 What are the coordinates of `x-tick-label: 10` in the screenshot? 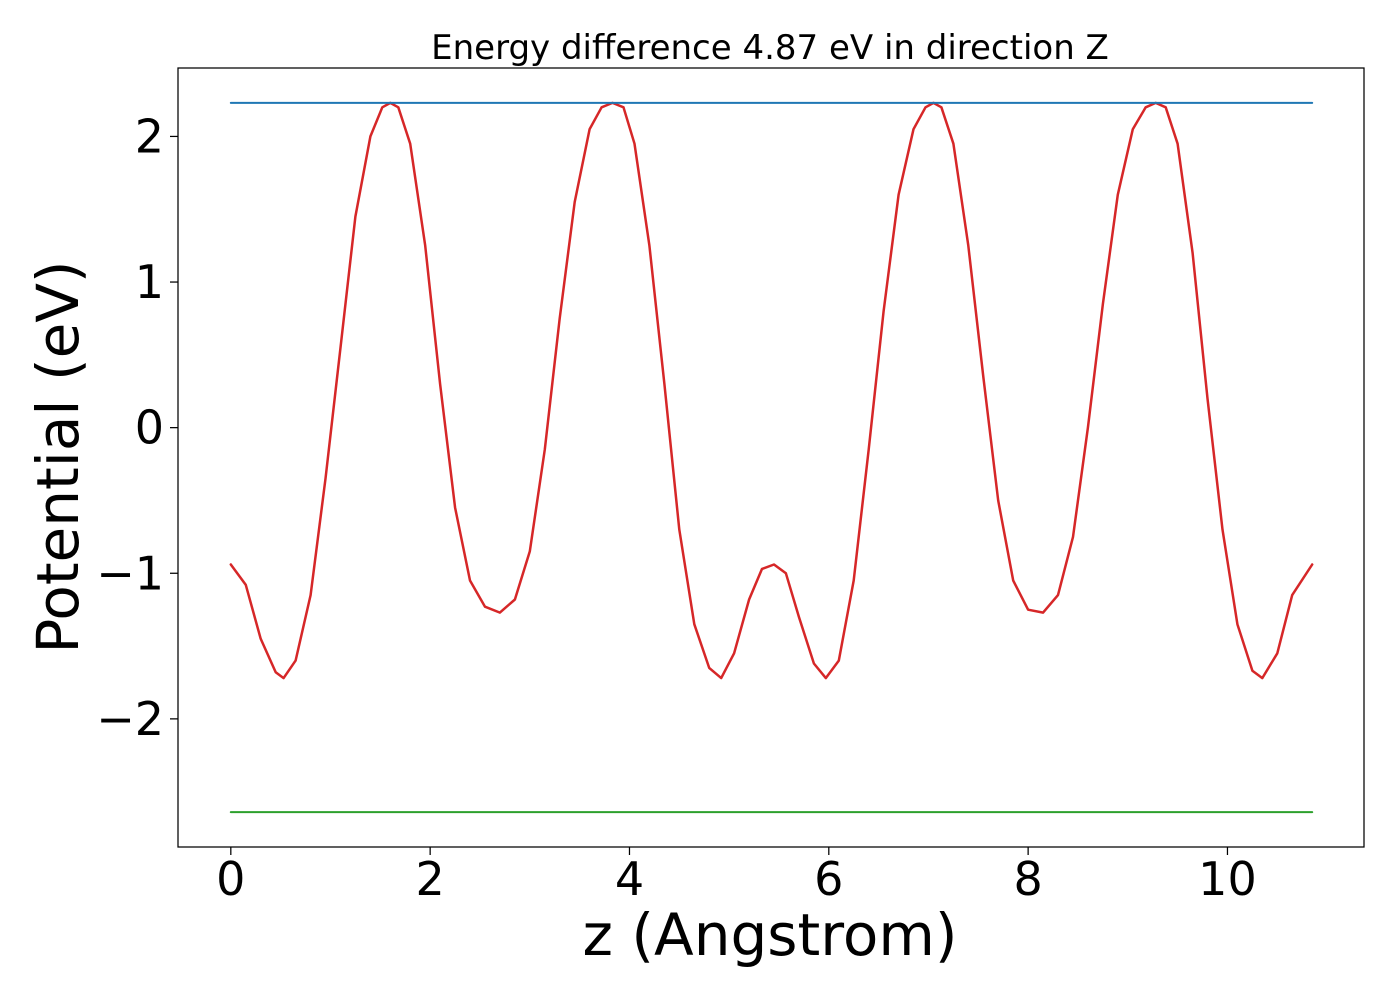 It's located at (1227, 879).